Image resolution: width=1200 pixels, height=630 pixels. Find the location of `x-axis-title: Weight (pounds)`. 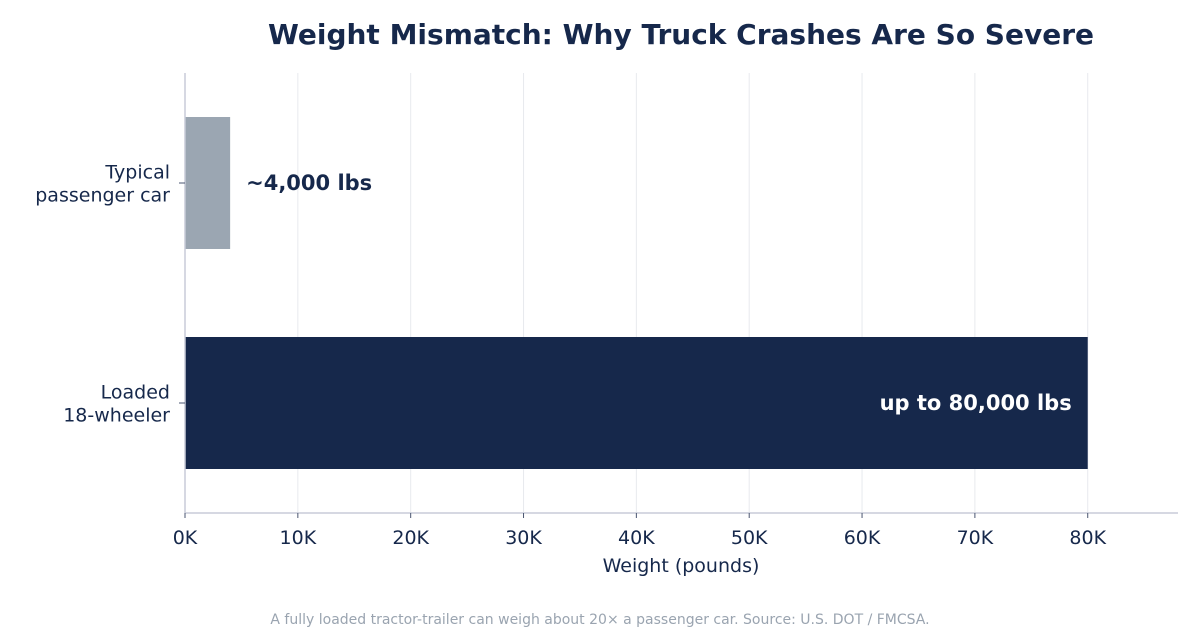

x-axis-title: Weight (pounds) is located at coordinates (681, 566).